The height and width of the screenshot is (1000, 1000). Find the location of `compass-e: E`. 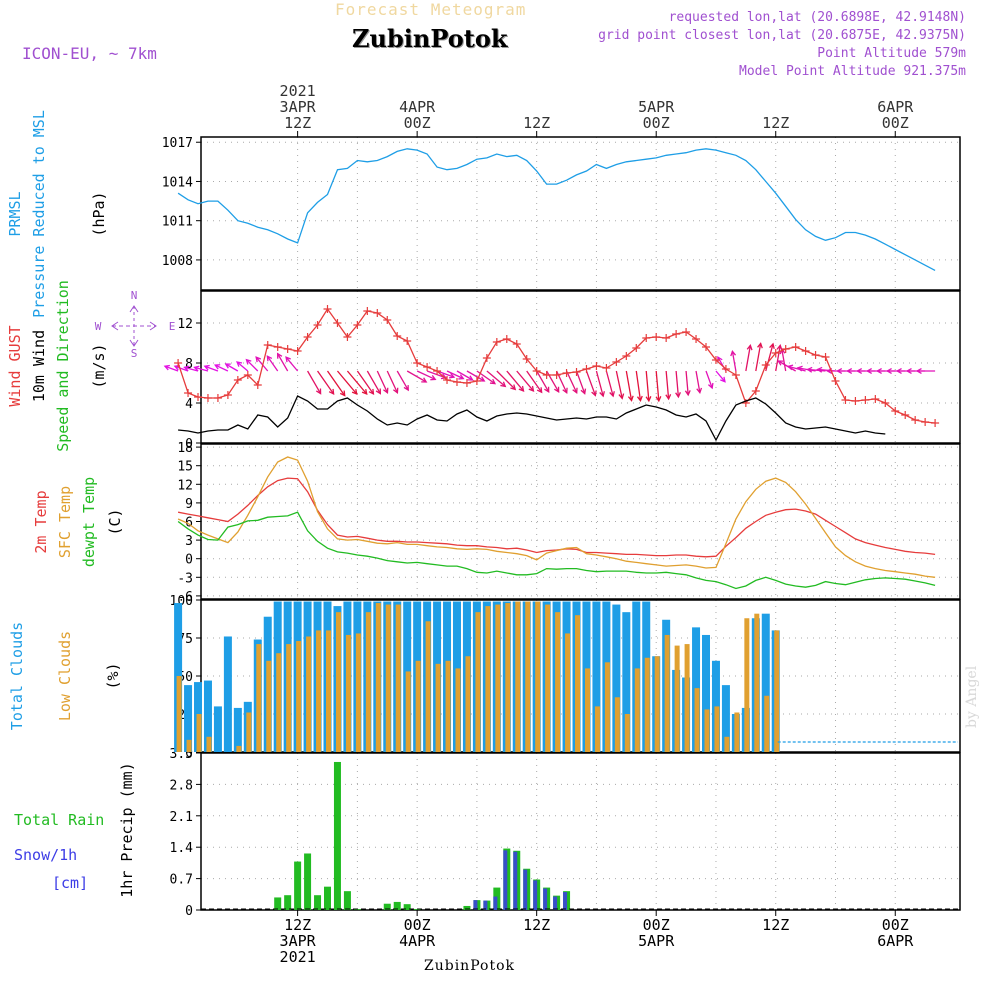

compass-e: E is located at coordinates (172, 326).